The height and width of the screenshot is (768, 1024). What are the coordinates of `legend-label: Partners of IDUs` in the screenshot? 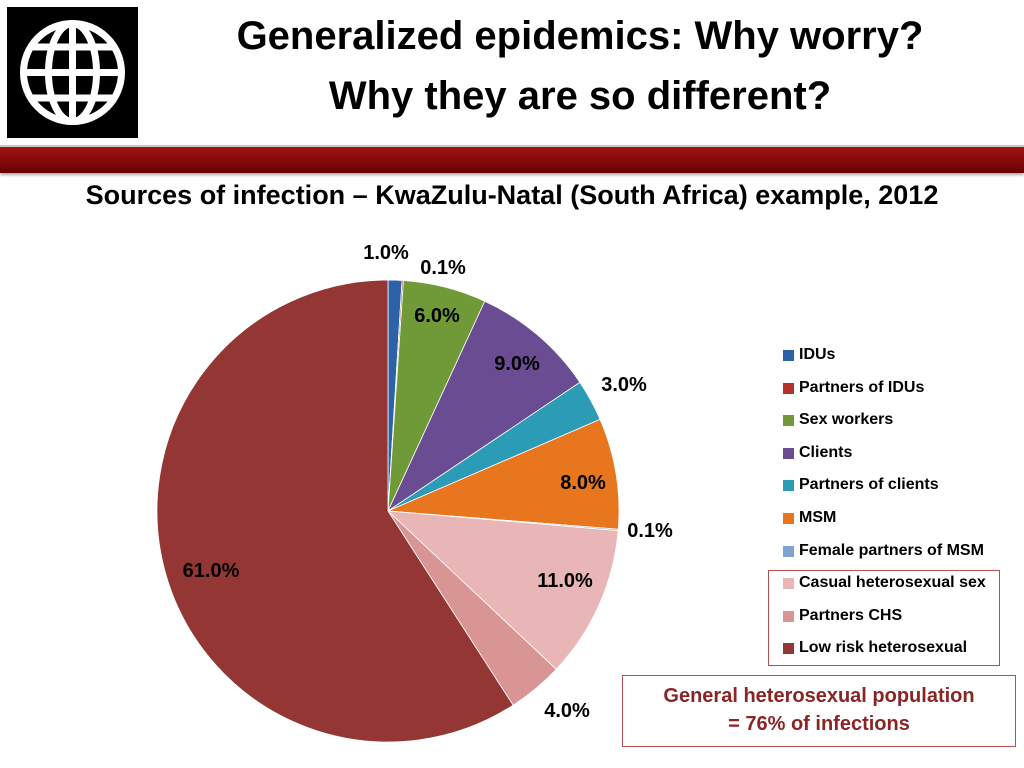 It's located at (862, 387).